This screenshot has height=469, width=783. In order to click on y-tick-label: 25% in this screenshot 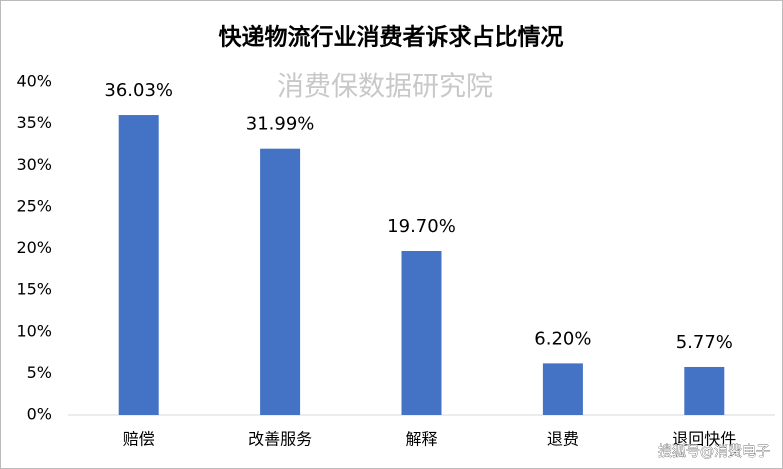, I will do `click(34, 205)`.